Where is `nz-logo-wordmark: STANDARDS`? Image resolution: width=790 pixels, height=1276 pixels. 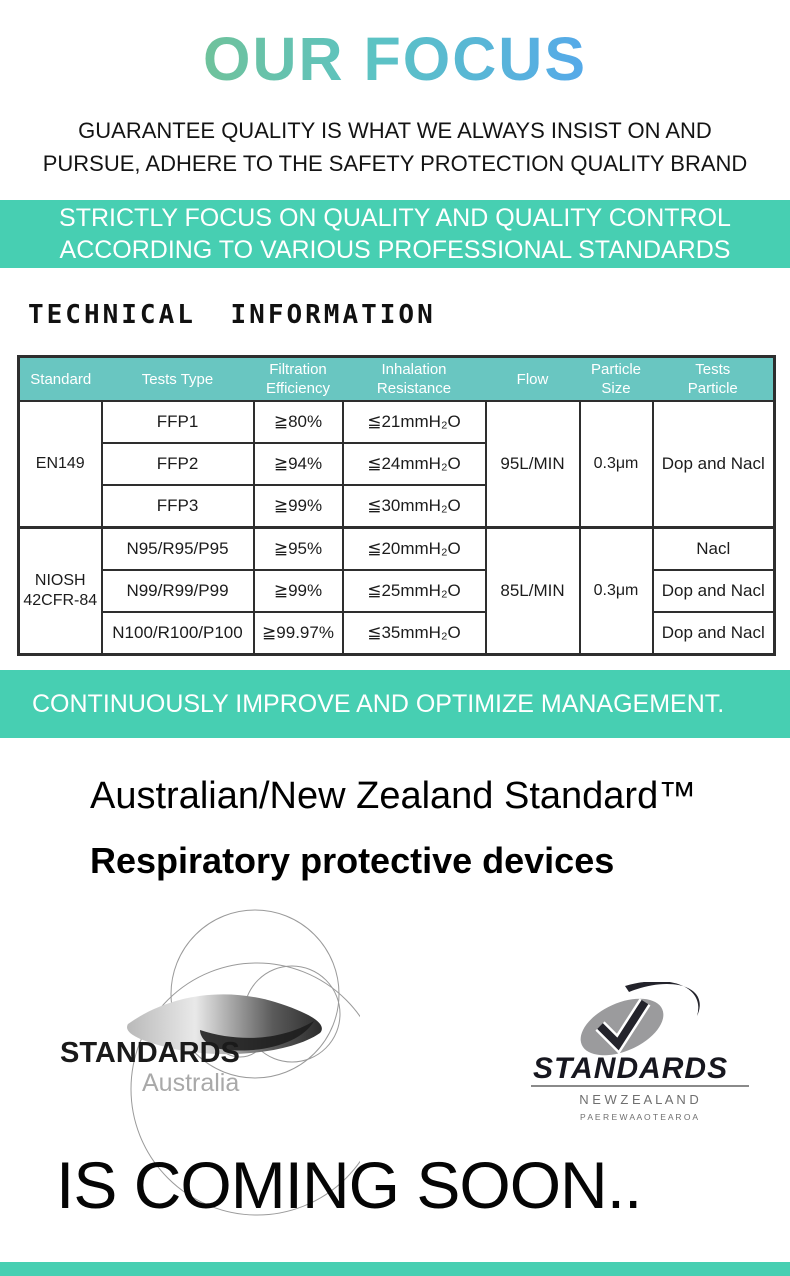
nz-logo-wordmark: STANDARDS is located at coordinates (630, 1068).